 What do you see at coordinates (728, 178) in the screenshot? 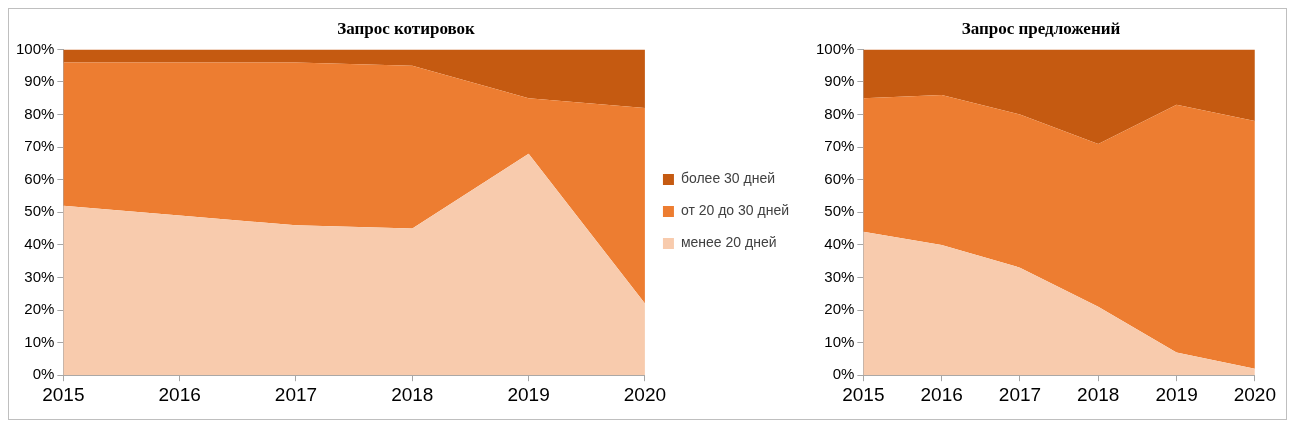
I see `legend-label: более 30 дней` at bounding box center [728, 178].